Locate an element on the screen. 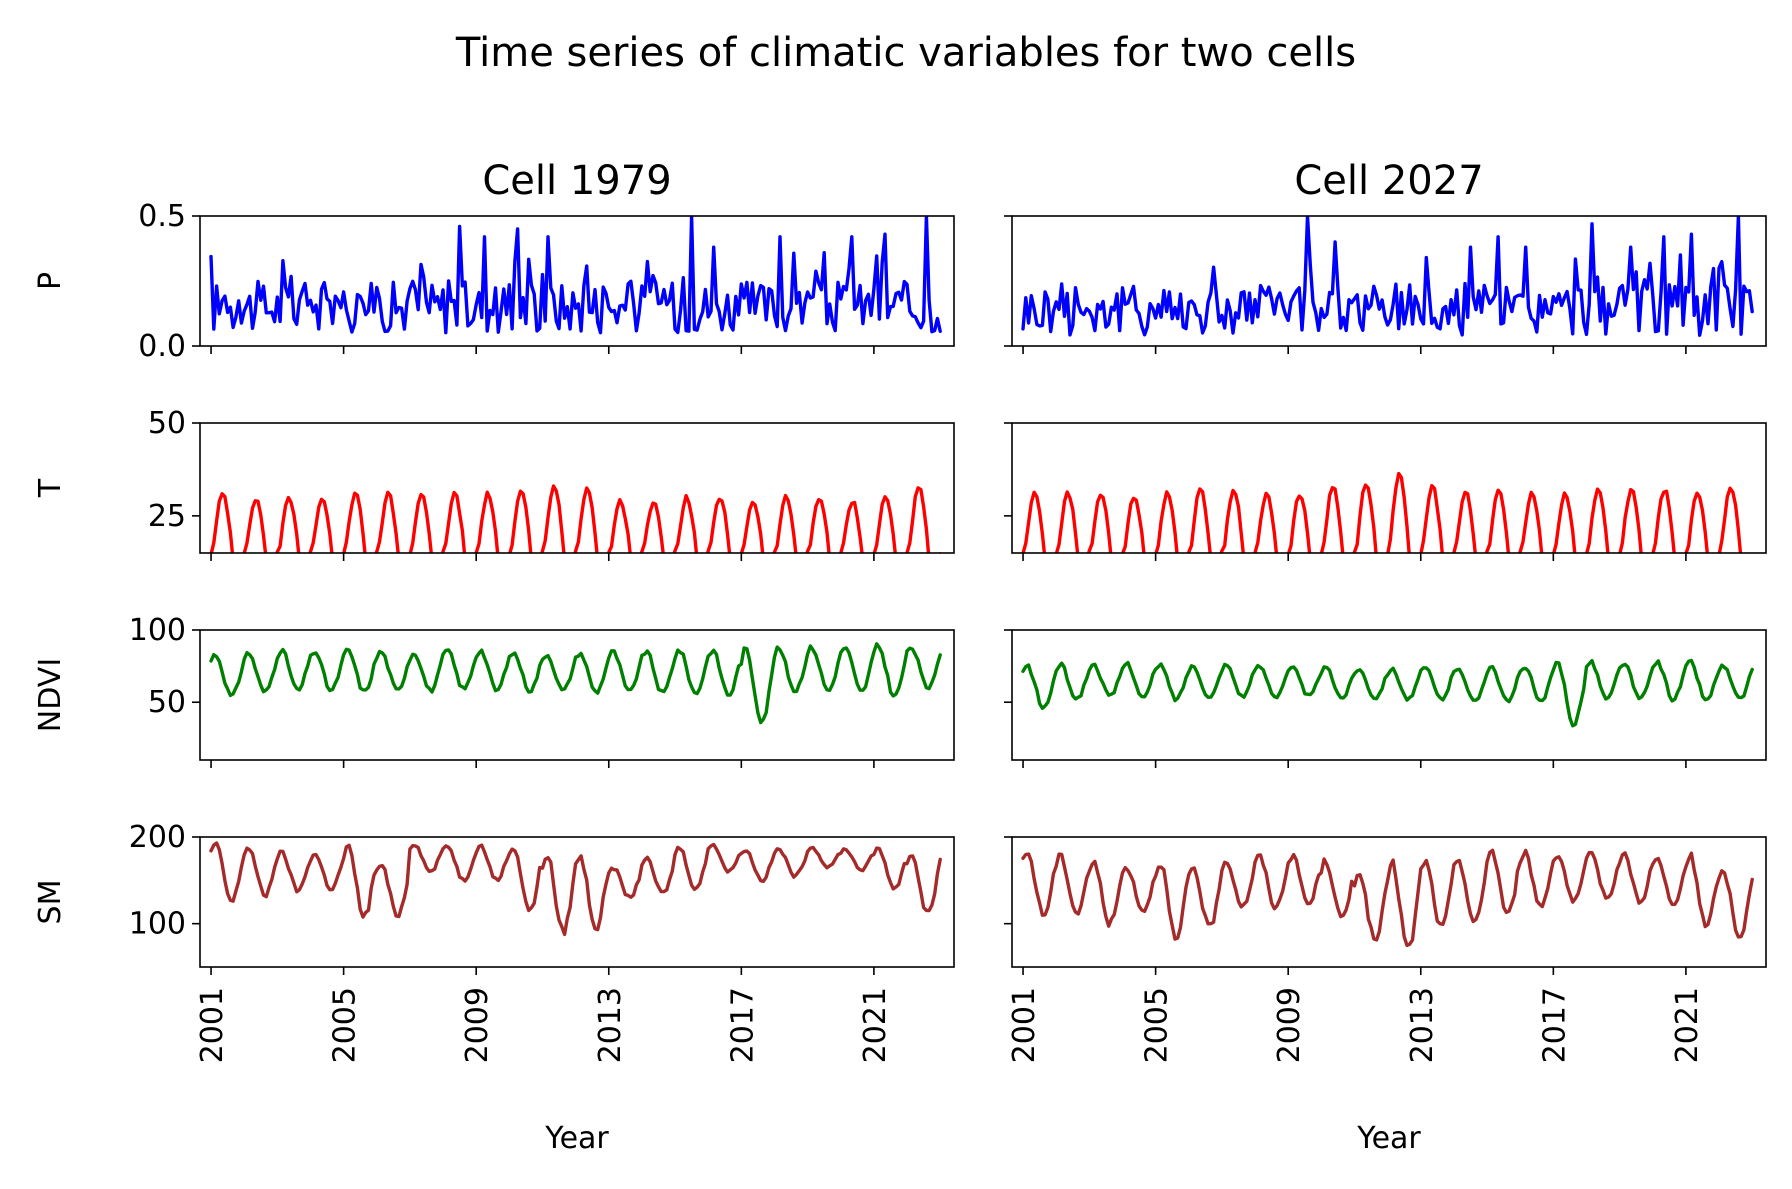  panel-t-cell2 is located at coordinates (1385, 491).